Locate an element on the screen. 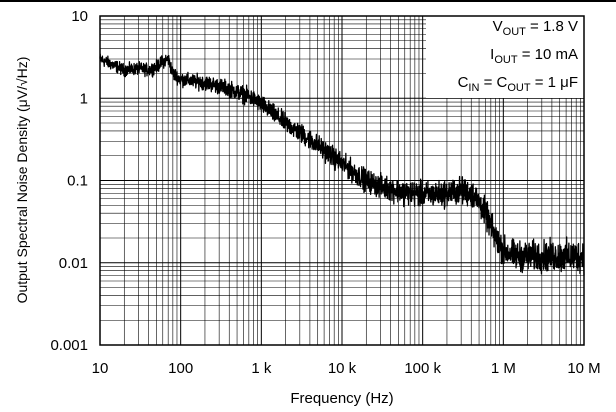  x-tick-label: 10 is located at coordinates (100, 368).